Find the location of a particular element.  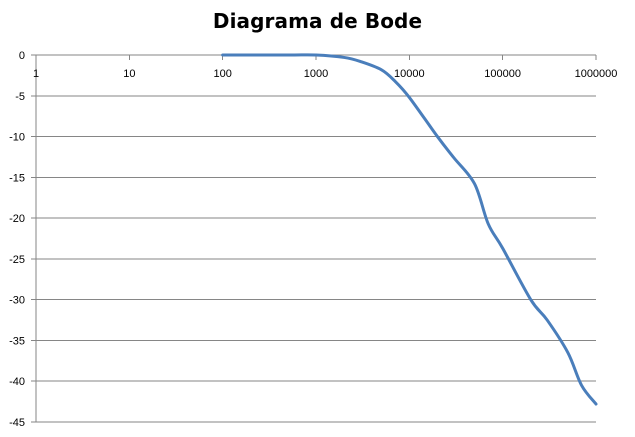

y-tick-label: -30 is located at coordinates (17, 301).